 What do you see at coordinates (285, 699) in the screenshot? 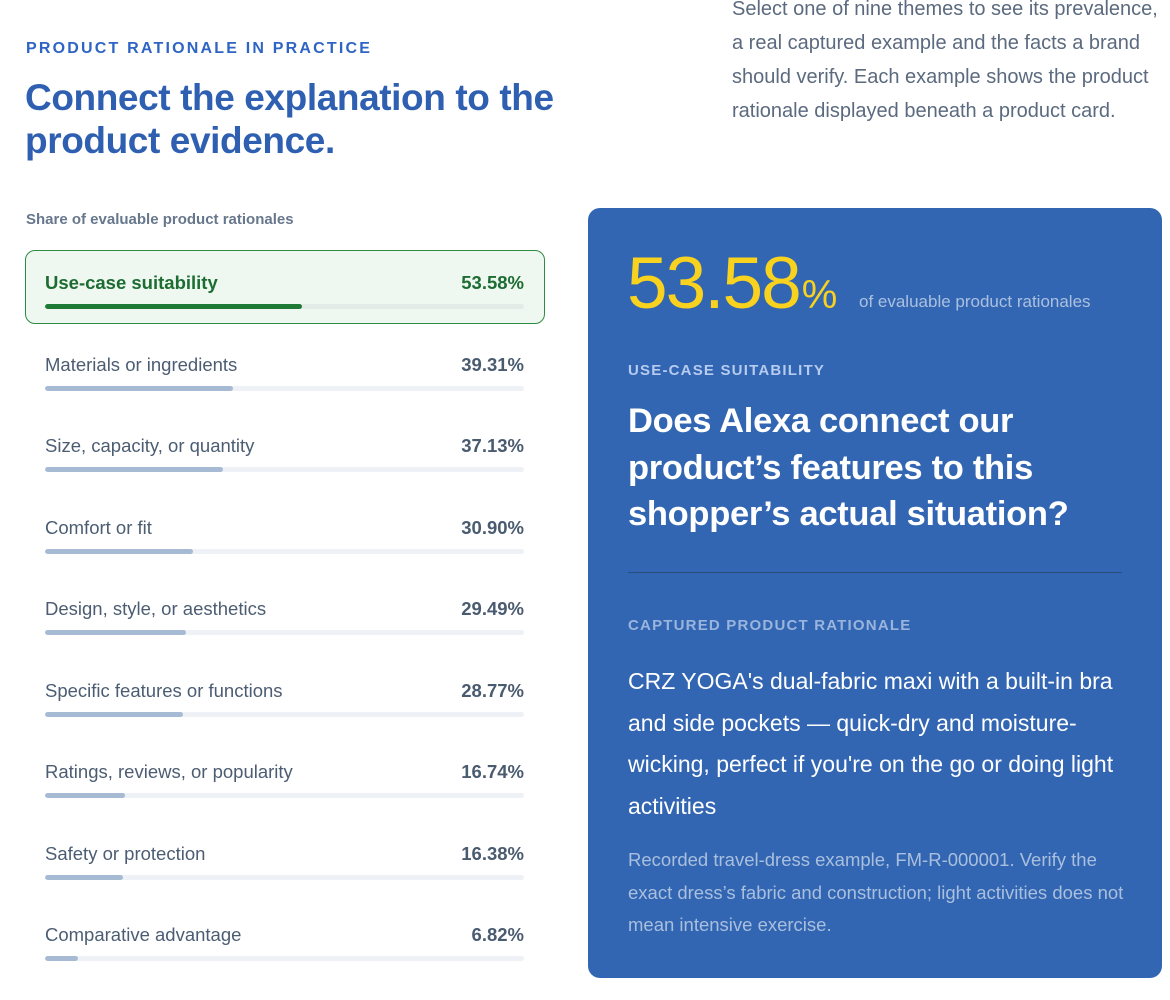
I see `theme-item-specific-features-or-functions: Specific features or functions 28.77%` at bounding box center [285, 699].